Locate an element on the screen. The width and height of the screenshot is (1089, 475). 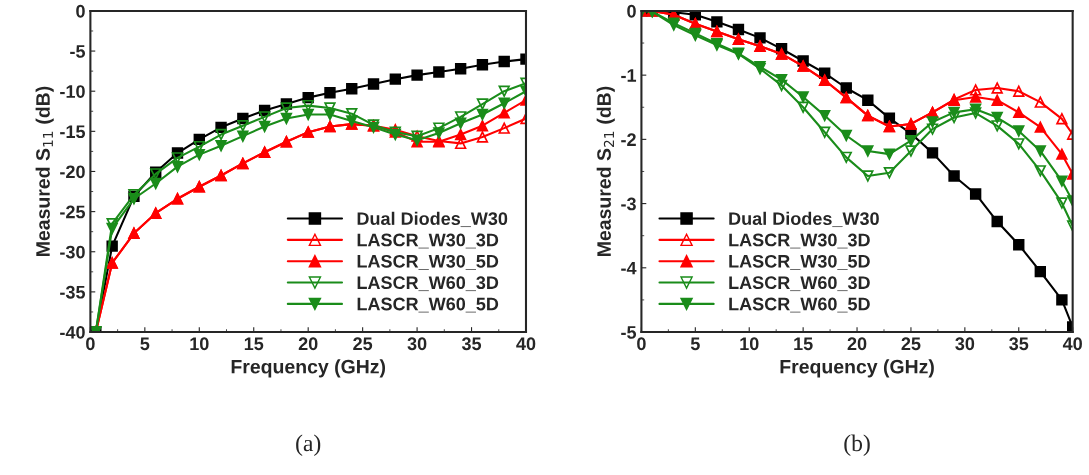
y-tick-label: -2 is located at coordinates (628, 139).